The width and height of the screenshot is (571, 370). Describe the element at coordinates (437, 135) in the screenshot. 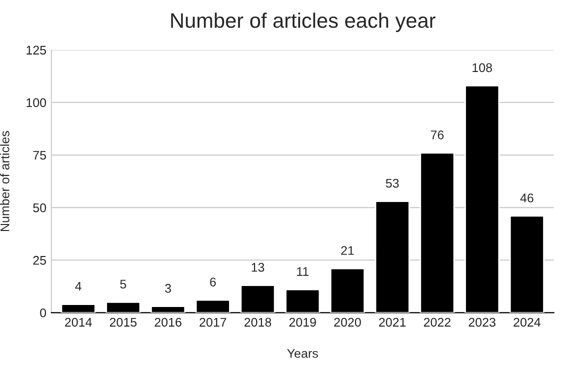

I see `data-label: 76` at that location.